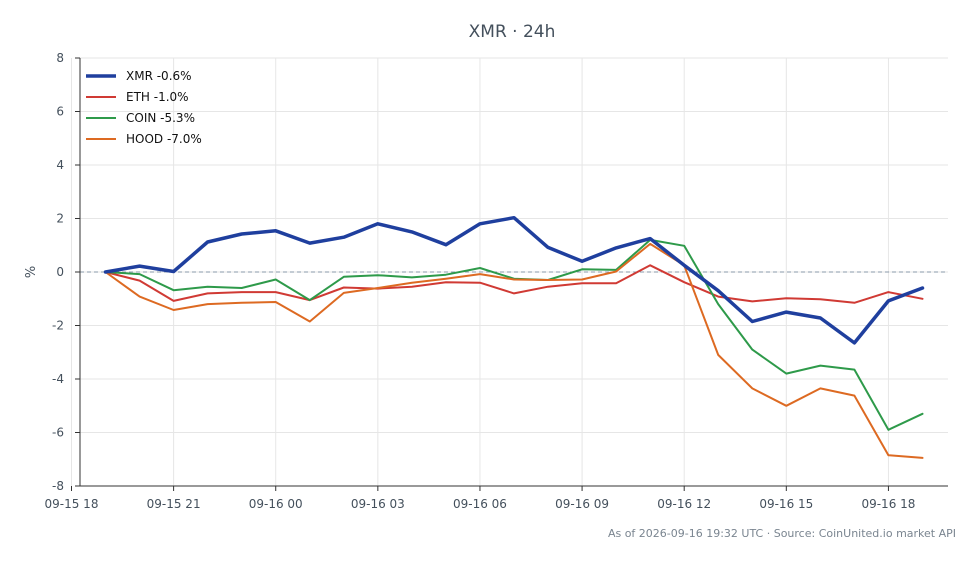  Describe the element at coordinates (378, 504) in the screenshot. I see `x-tick-label: 09-16 03` at that location.